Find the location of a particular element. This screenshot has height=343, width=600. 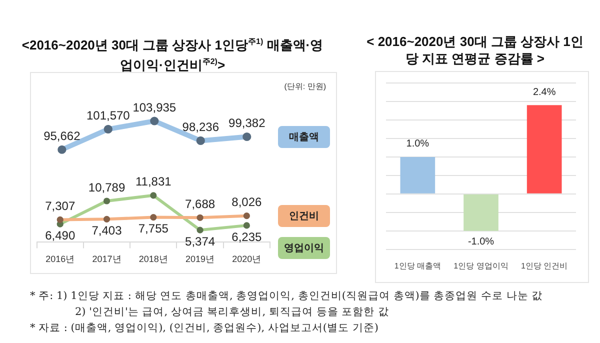

text: * 자료 : (매출액, 영업이익), (인건비, 종업원수), 사업보고서(별도 기준) is located at coordinates (205, 328).